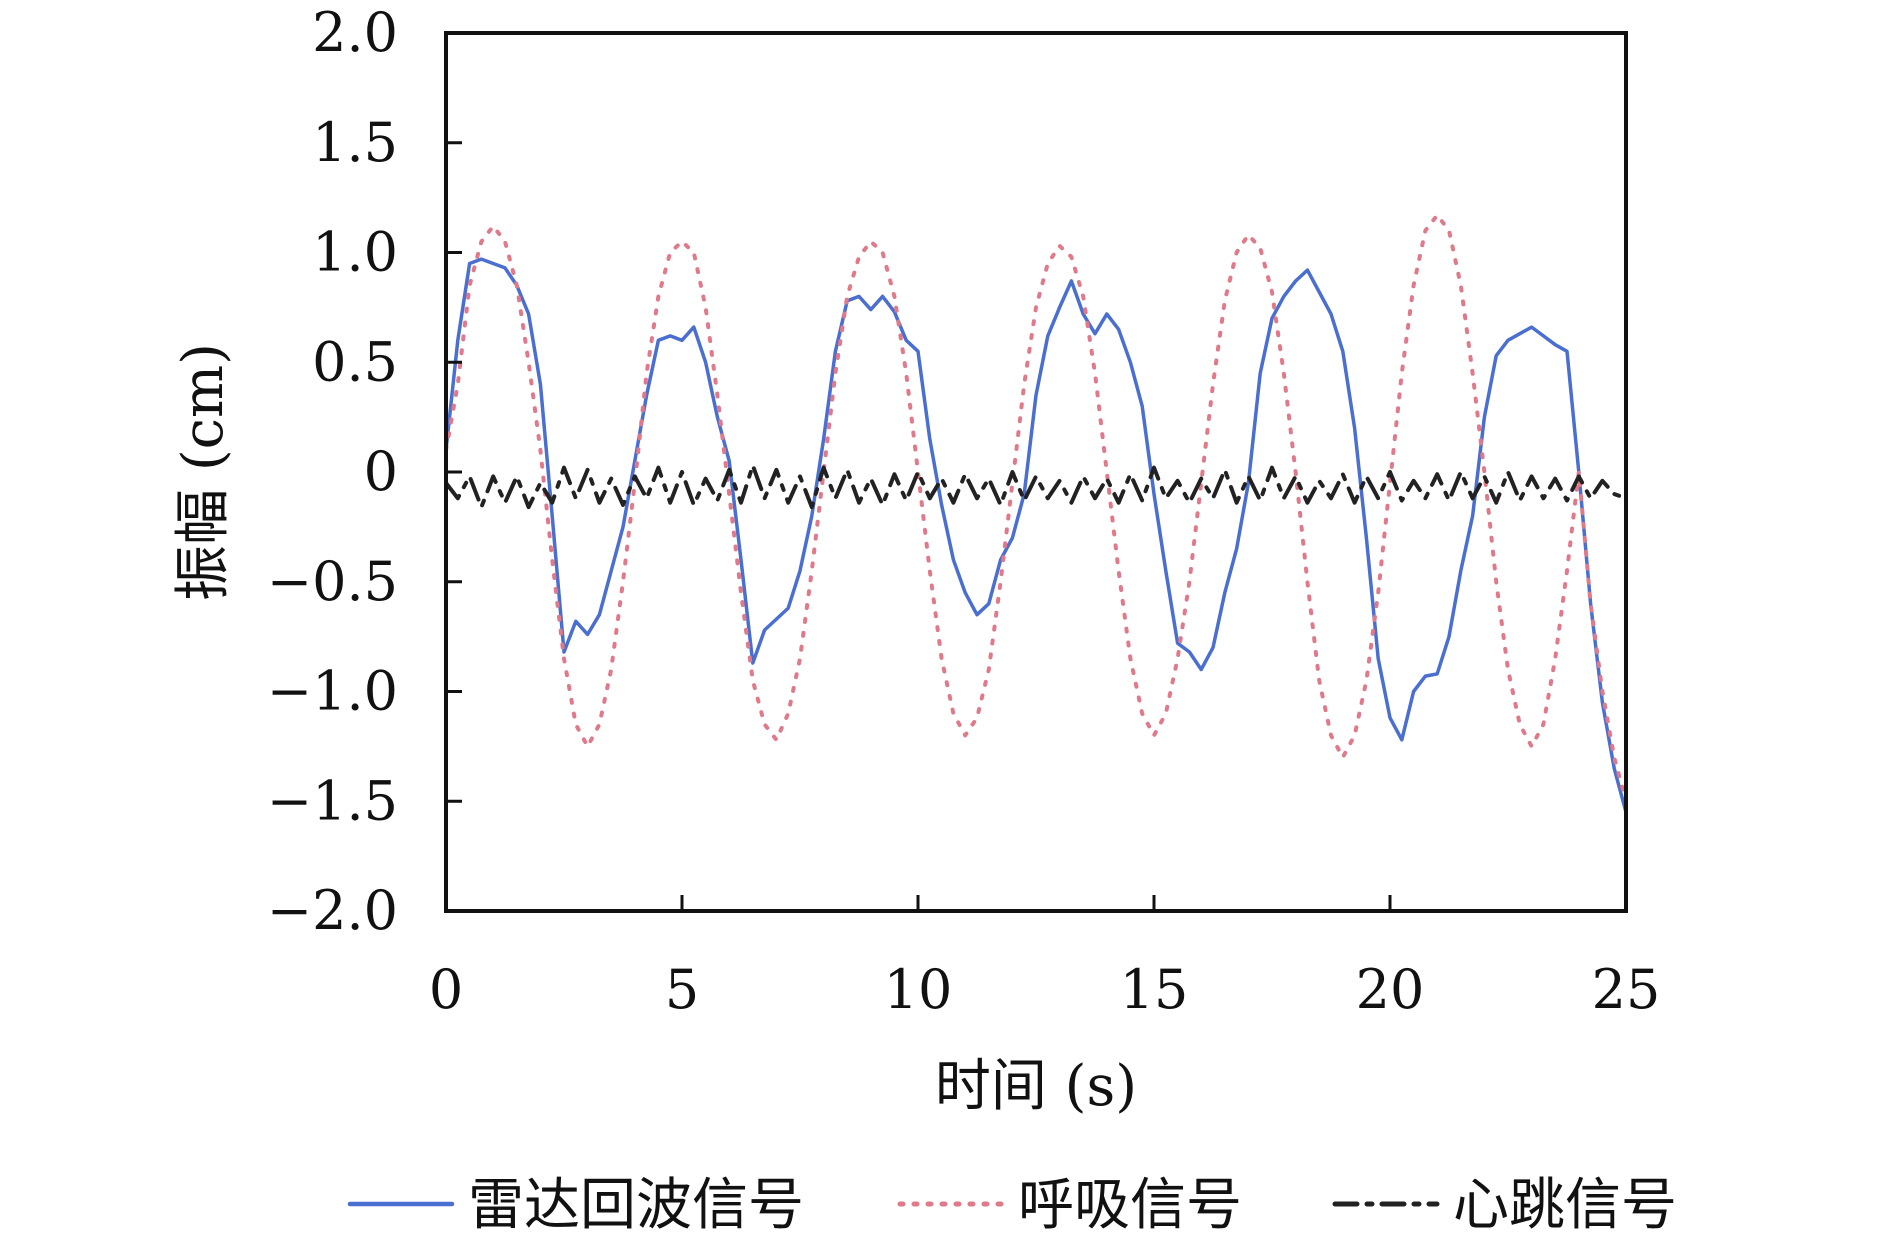 The width and height of the screenshot is (1890, 1243). I want to click on y-tick-label: 0.5, so click(355, 361).